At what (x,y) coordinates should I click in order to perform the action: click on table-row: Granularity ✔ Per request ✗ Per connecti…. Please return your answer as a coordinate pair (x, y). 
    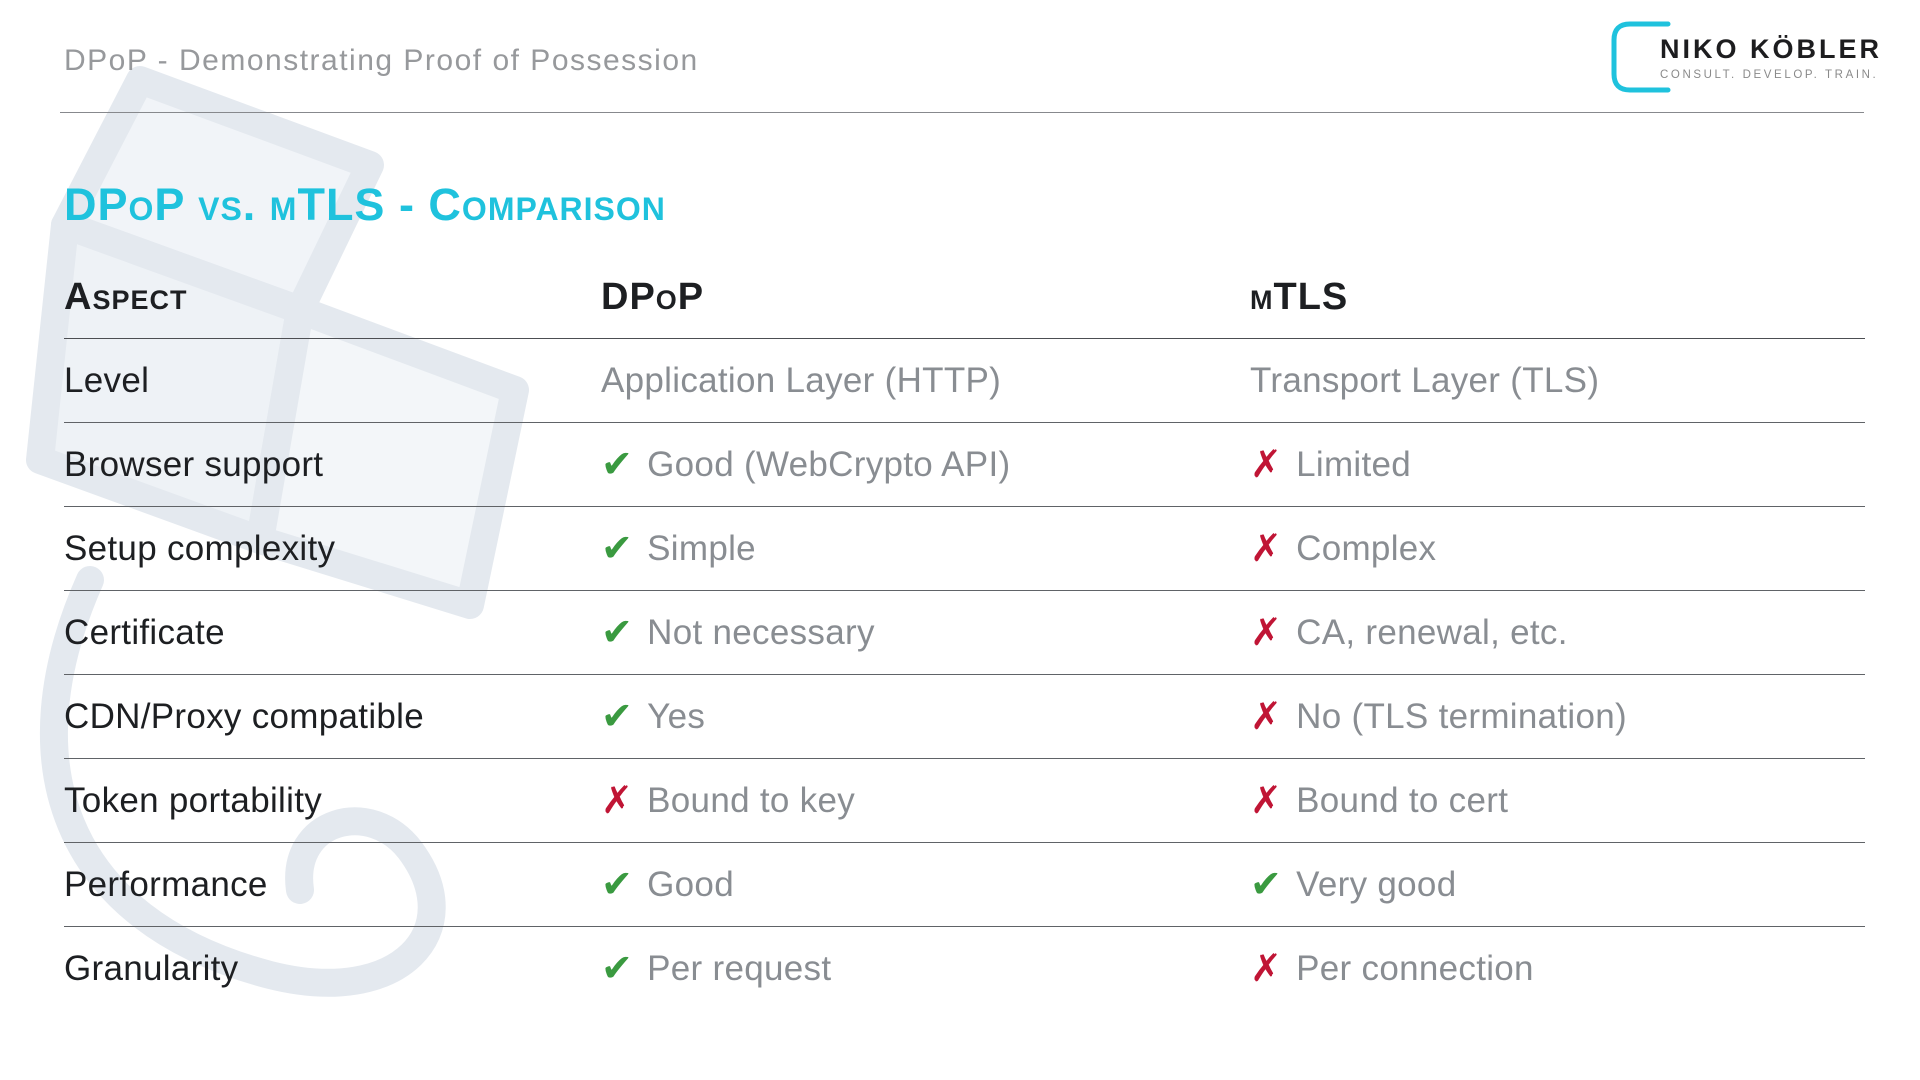
    Looking at the image, I should click on (964, 969).